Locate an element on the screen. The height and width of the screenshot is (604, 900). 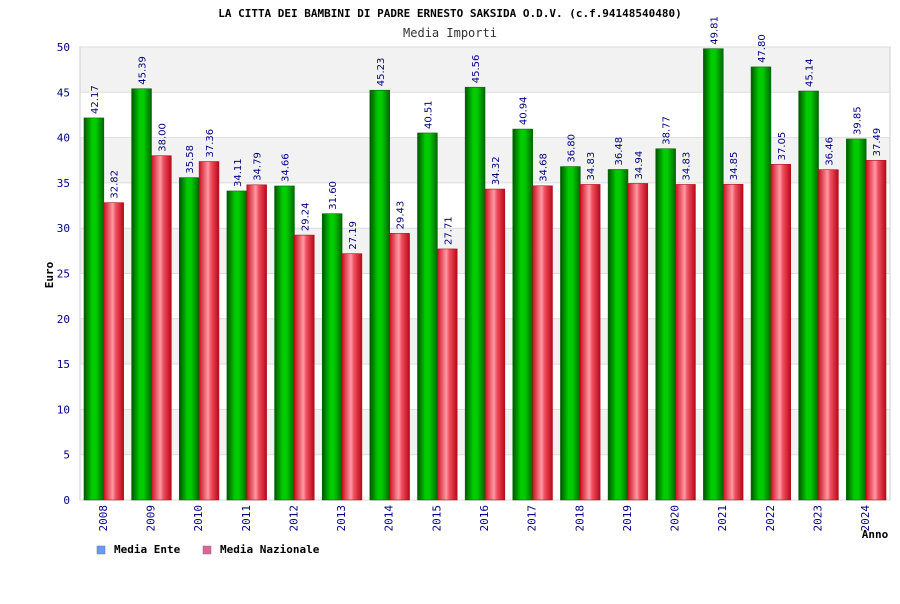
x-tick-label: 2009 is located at coordinates (150, 518).